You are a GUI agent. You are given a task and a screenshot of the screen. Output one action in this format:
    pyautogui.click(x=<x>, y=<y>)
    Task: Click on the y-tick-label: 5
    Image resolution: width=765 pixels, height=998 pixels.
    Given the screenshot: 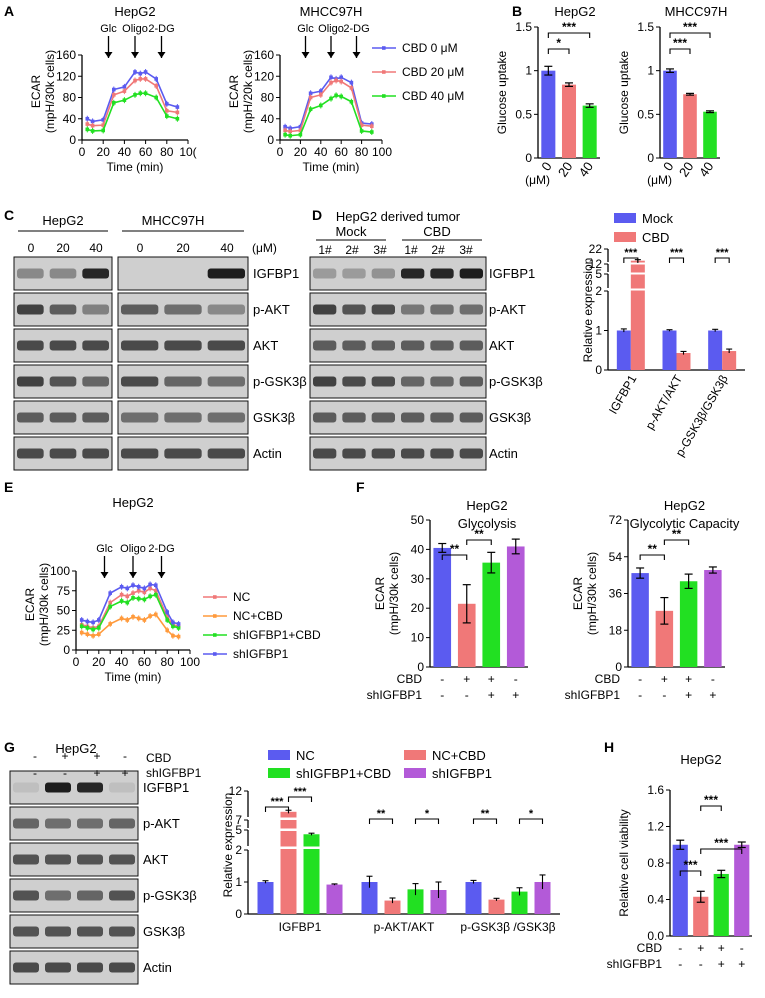 What is the action you would take?
    pyautogui.click(x=598, y=274)
    